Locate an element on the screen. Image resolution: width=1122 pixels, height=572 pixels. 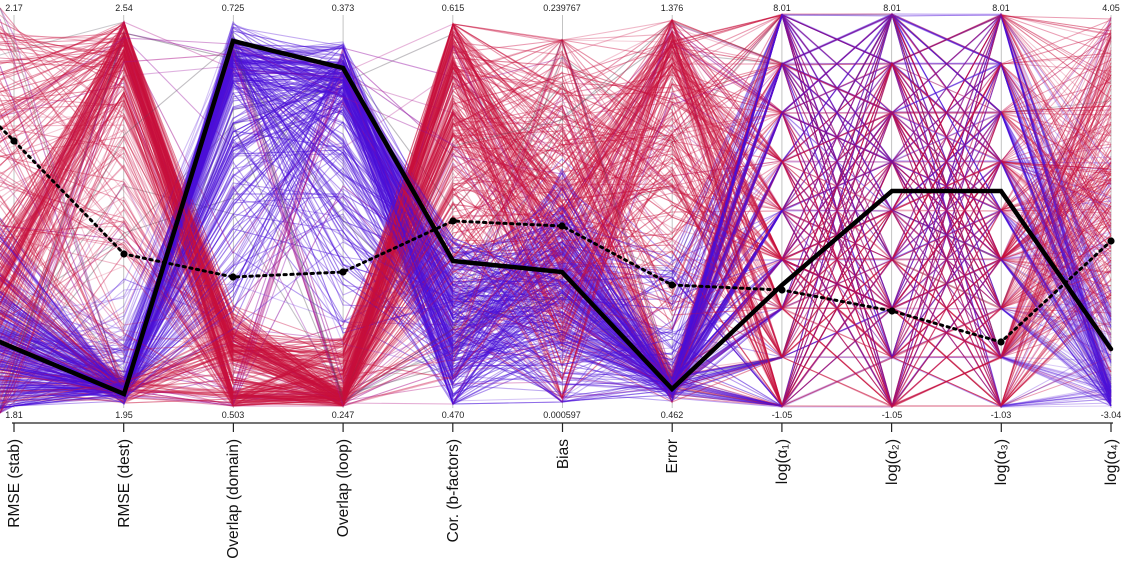
svg-text: 0.239767 is located at coordinates (562, 8).